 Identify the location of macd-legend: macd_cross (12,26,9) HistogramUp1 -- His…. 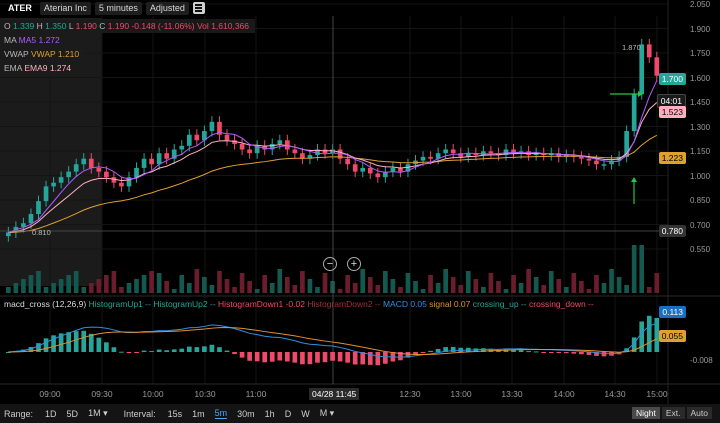
(299, 304).